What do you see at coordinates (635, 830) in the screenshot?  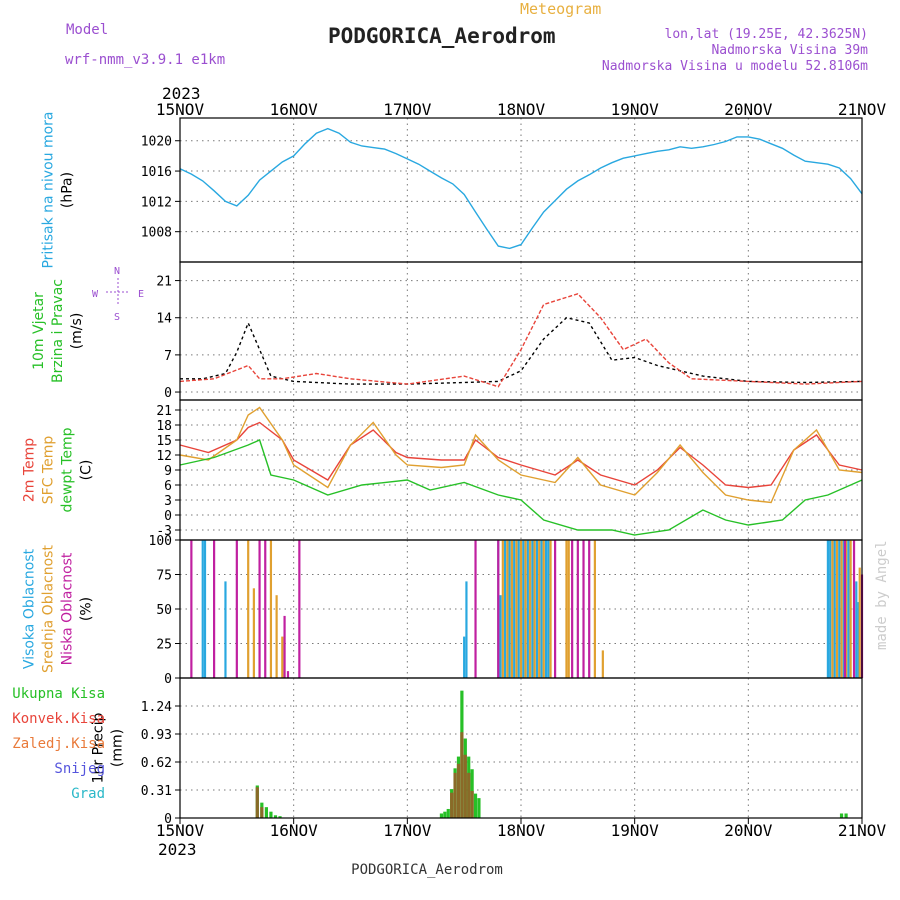 I see `x-tick-label-bottom: 19NOV` at bounding box center [635, 830].